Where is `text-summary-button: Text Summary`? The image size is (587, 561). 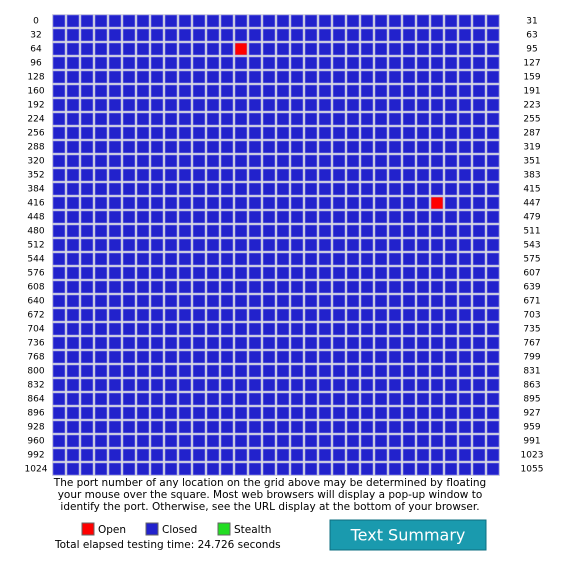
text-summary-button: Text Summary is located at coordinates (408, 535).